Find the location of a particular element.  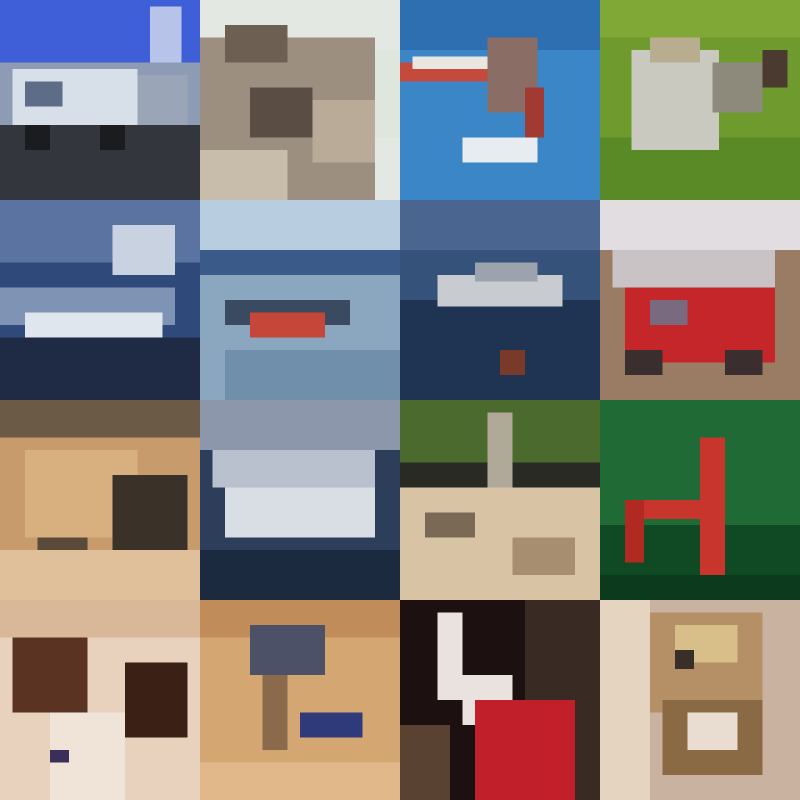

tile-red-and-white-object is located at coordinates (500, 700).